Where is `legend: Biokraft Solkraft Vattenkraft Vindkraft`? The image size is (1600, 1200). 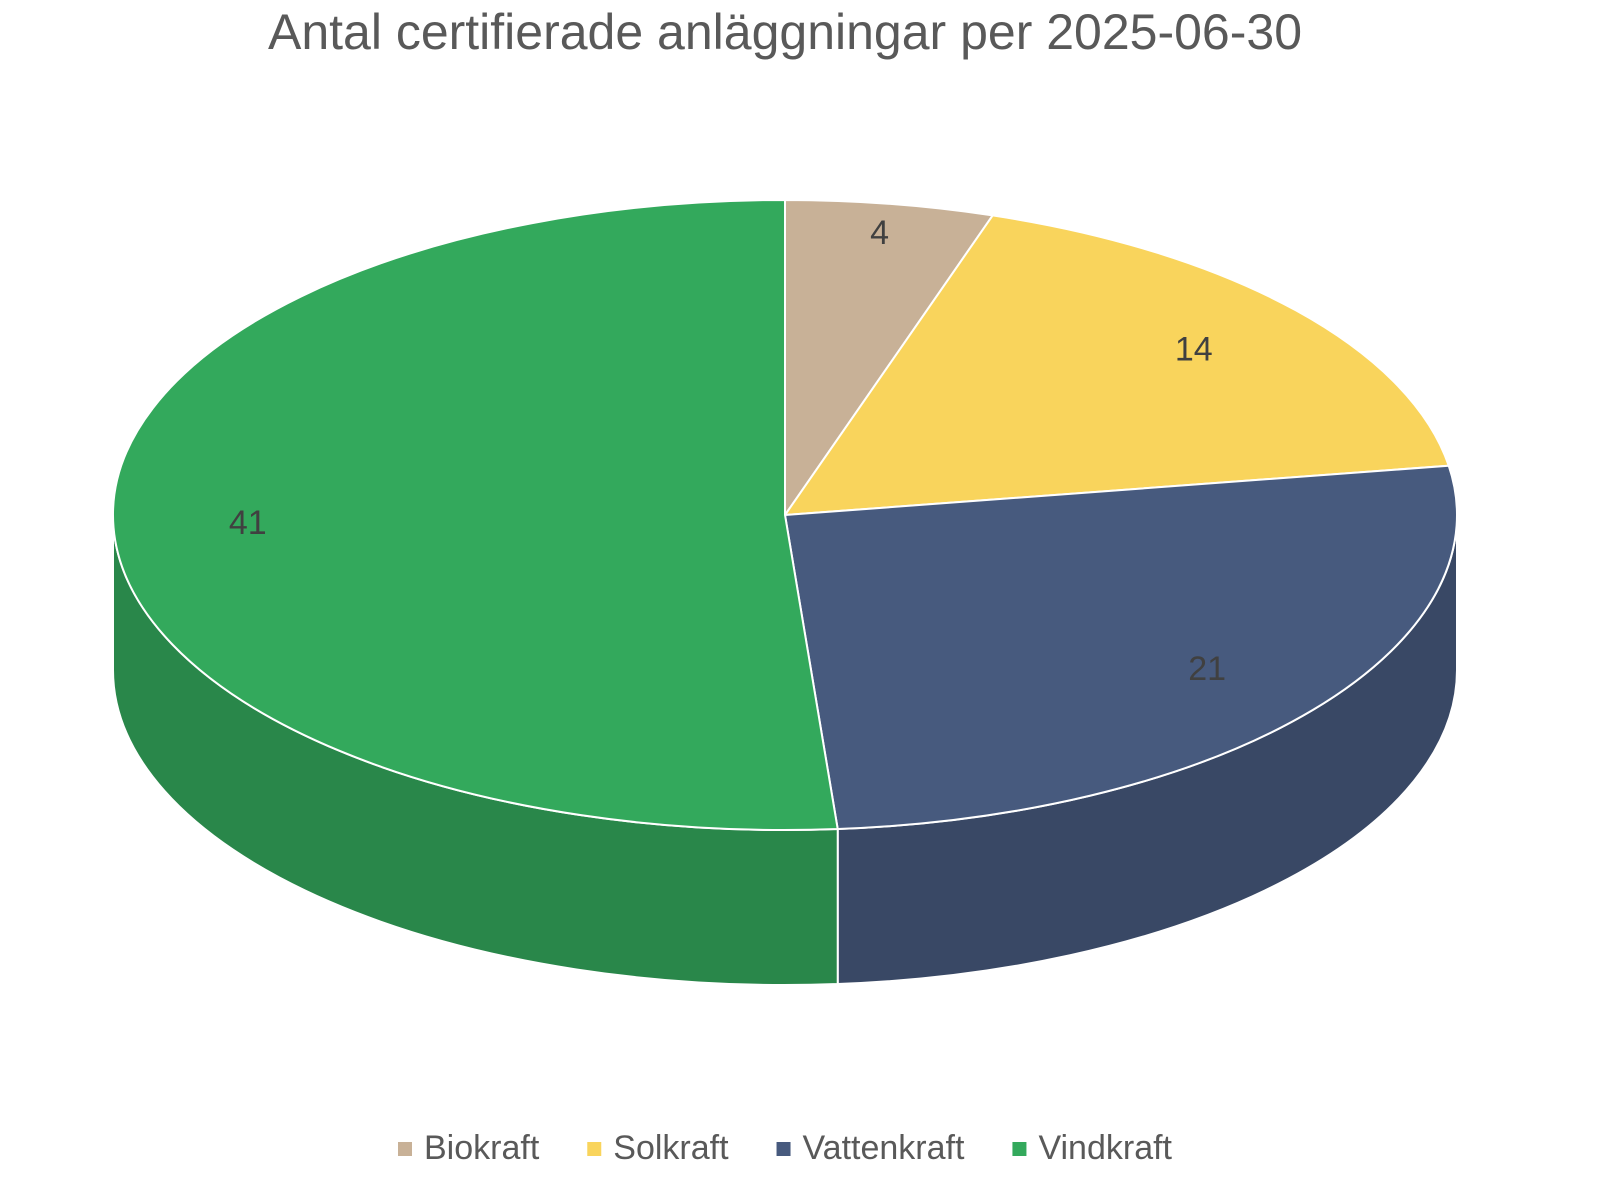 legend: Biokraft Solkraft Vattenkraft Vindkraft is located at coordinates (785, 1148).